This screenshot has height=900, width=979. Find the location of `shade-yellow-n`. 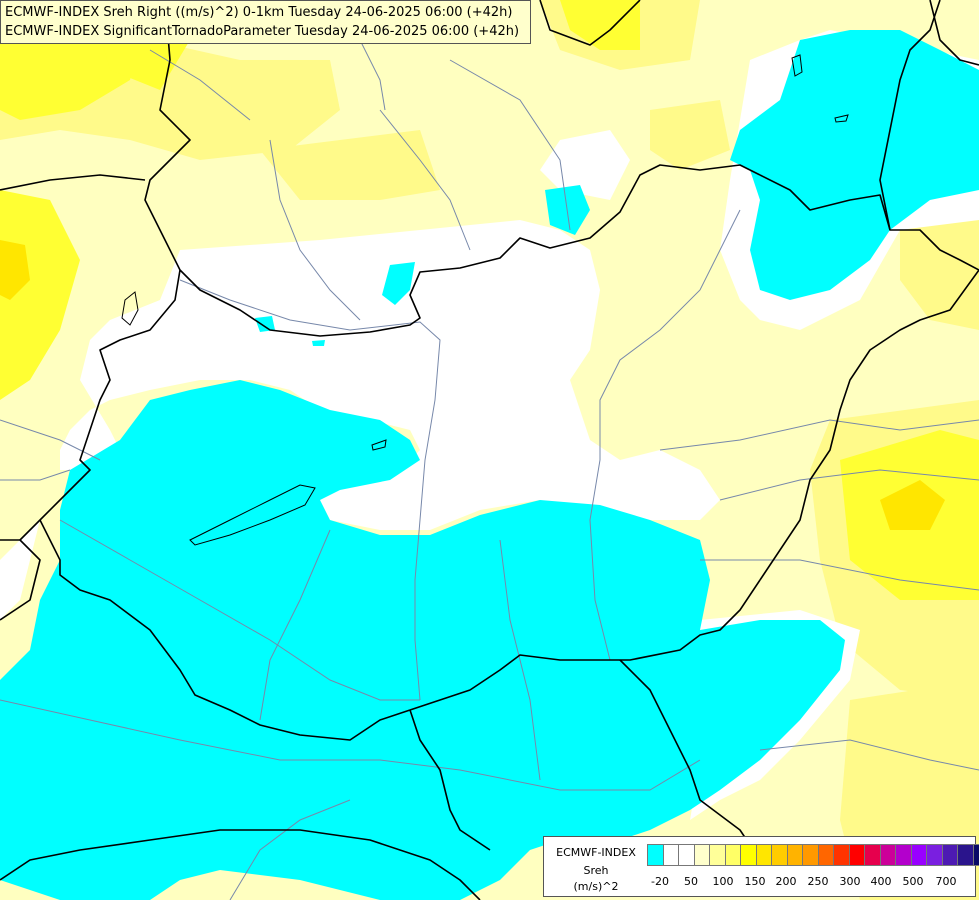

shade-yellow-n is located at coordinates (600, 25).